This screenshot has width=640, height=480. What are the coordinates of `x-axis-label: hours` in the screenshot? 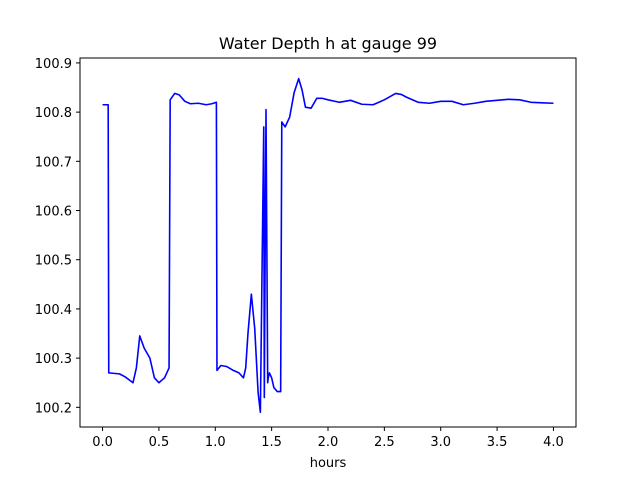 It's located at (328, 463).